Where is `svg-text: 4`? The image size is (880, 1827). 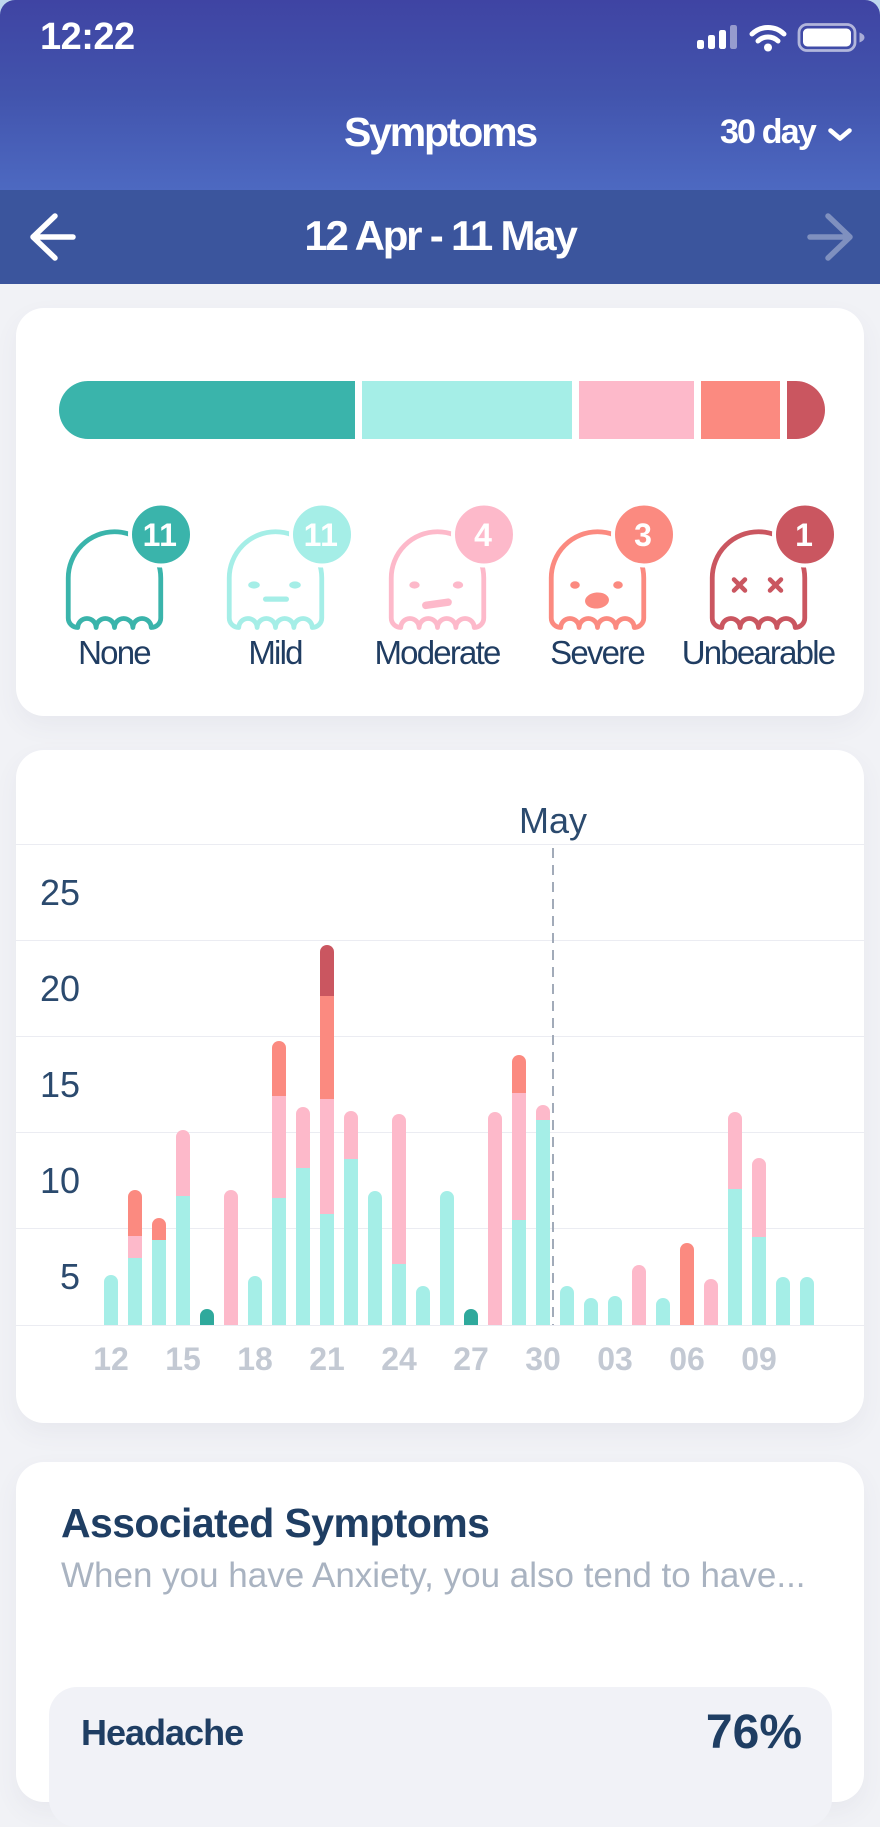 svg-text: 4 is located at coordinates (483, 535).